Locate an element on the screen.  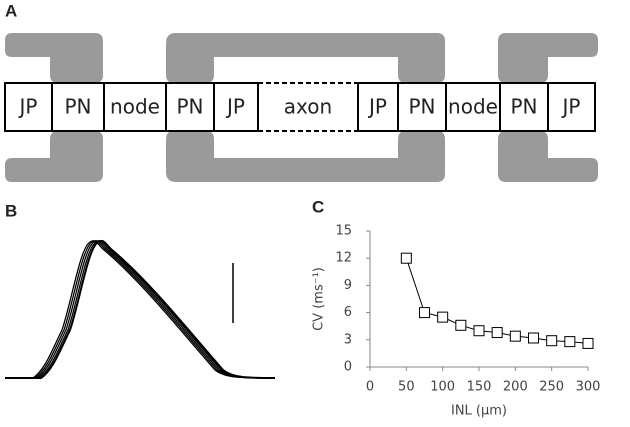
panel-label: C is located at coordinates (318, 206).